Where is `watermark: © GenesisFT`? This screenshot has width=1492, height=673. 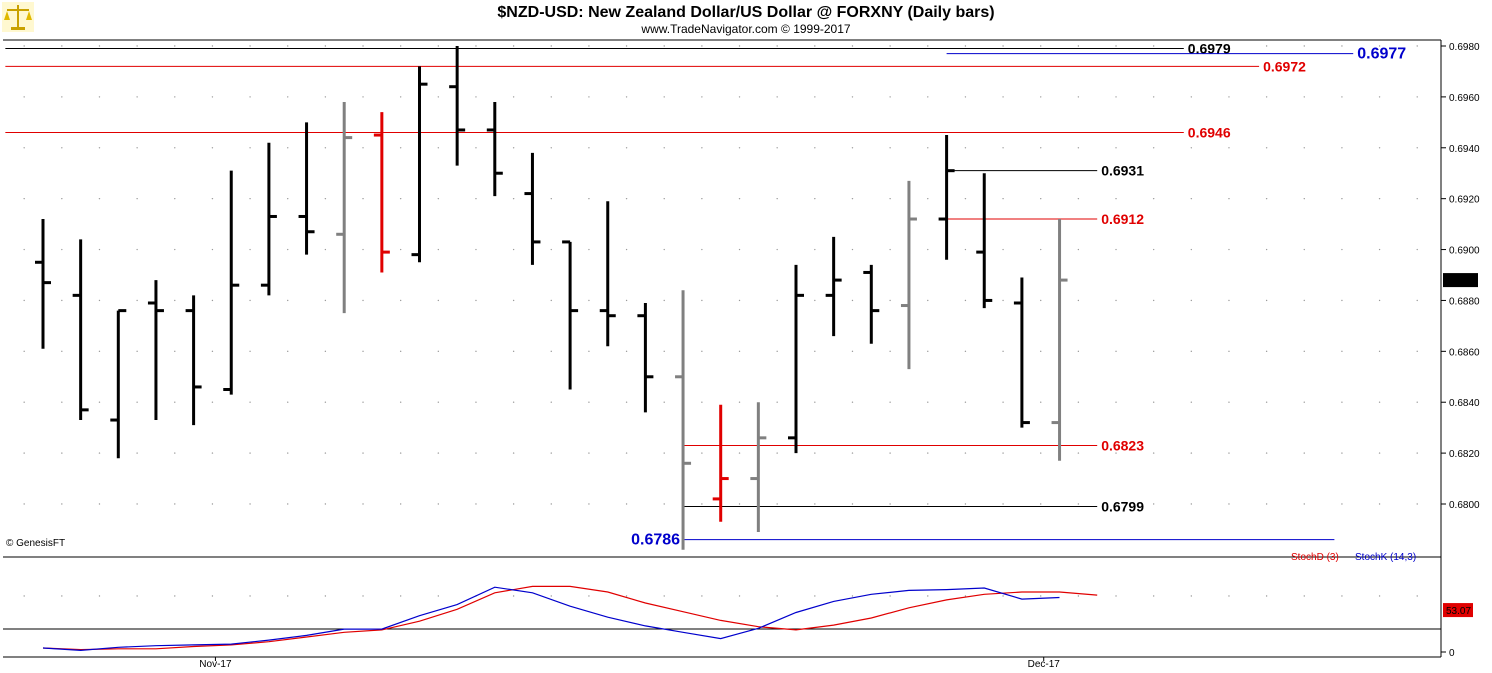 watermark: © GenesisFT is located at coordinates (35, 543).